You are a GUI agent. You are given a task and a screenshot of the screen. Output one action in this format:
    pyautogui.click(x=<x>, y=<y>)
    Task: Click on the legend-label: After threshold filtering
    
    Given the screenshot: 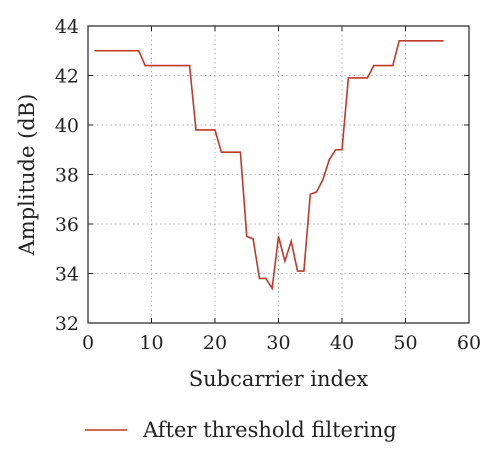 What is the action you would take?
    pyautogui.click(x=269, y=430)
    